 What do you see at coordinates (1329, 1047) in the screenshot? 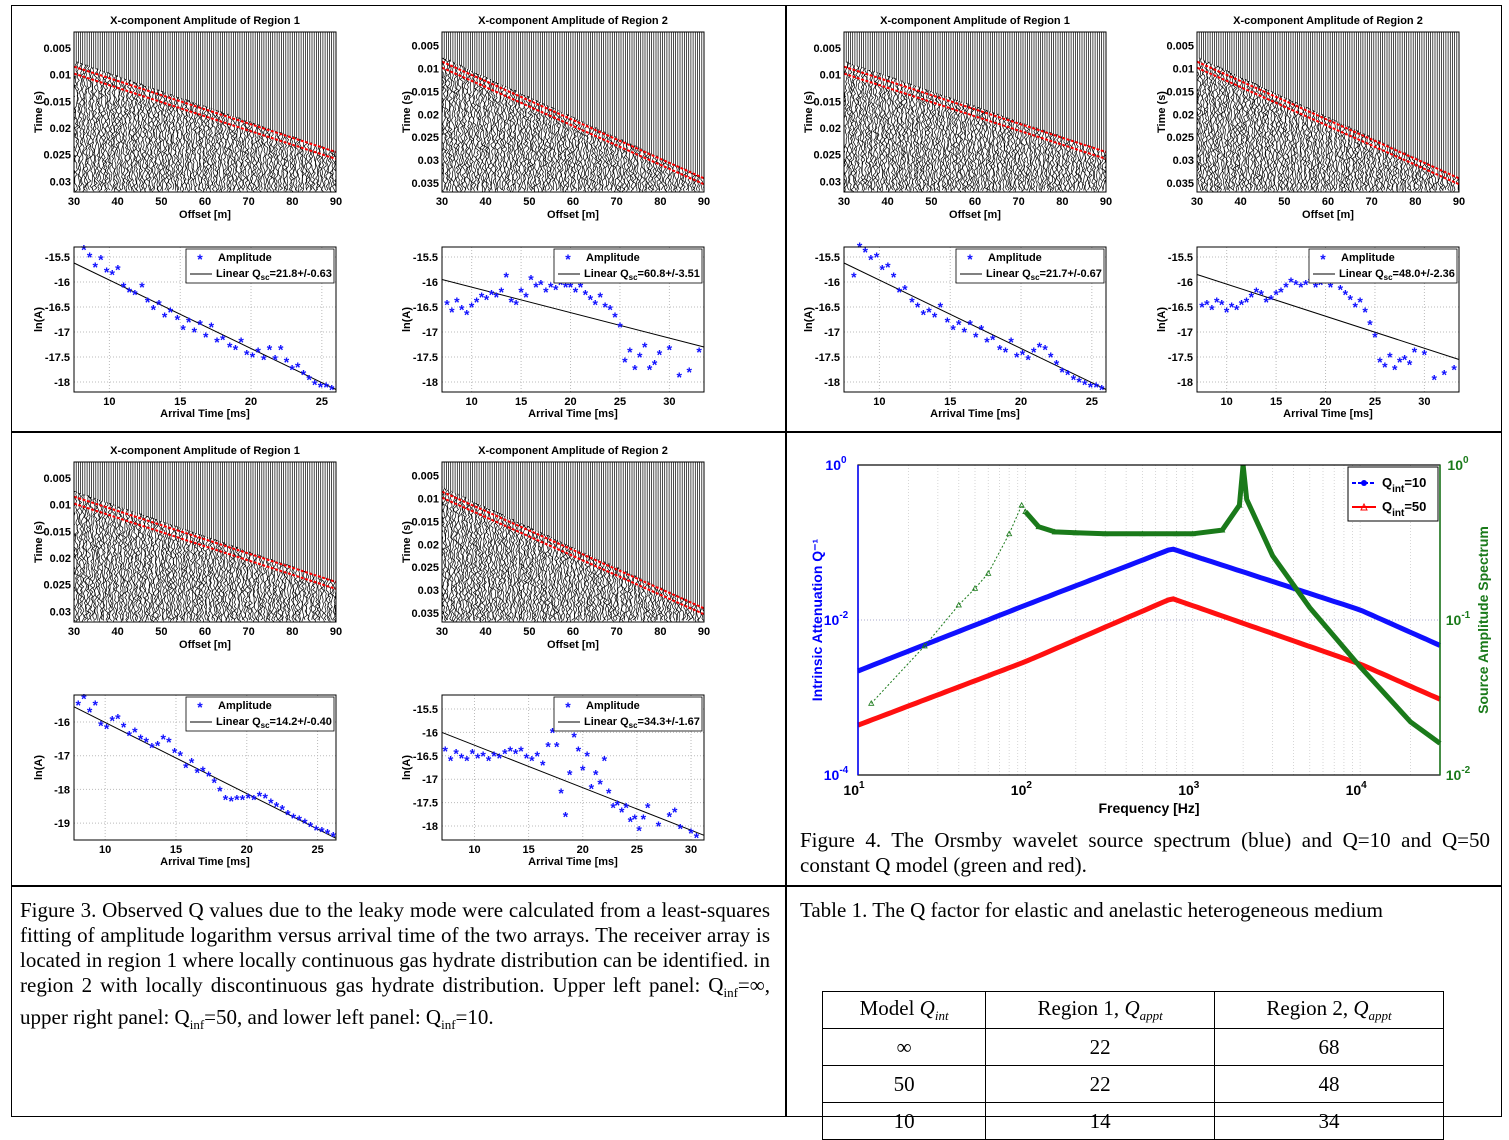
I see `table-cell: 68` at bounding box center [1329, 1047].